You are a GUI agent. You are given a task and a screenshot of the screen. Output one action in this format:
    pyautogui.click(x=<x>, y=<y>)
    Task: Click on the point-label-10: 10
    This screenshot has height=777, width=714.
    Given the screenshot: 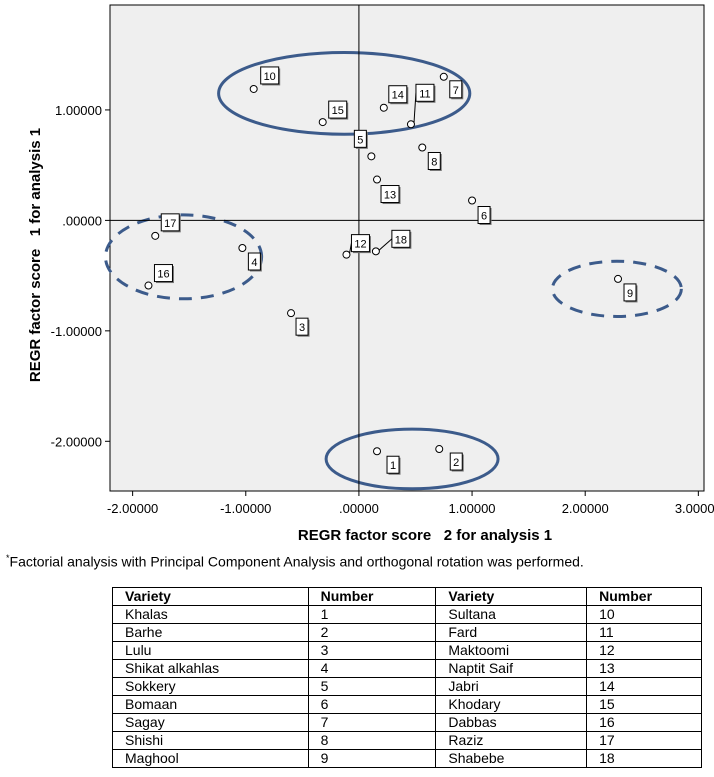 What is the action you would take?
    pyautogui.click(x=270, y=77)
    